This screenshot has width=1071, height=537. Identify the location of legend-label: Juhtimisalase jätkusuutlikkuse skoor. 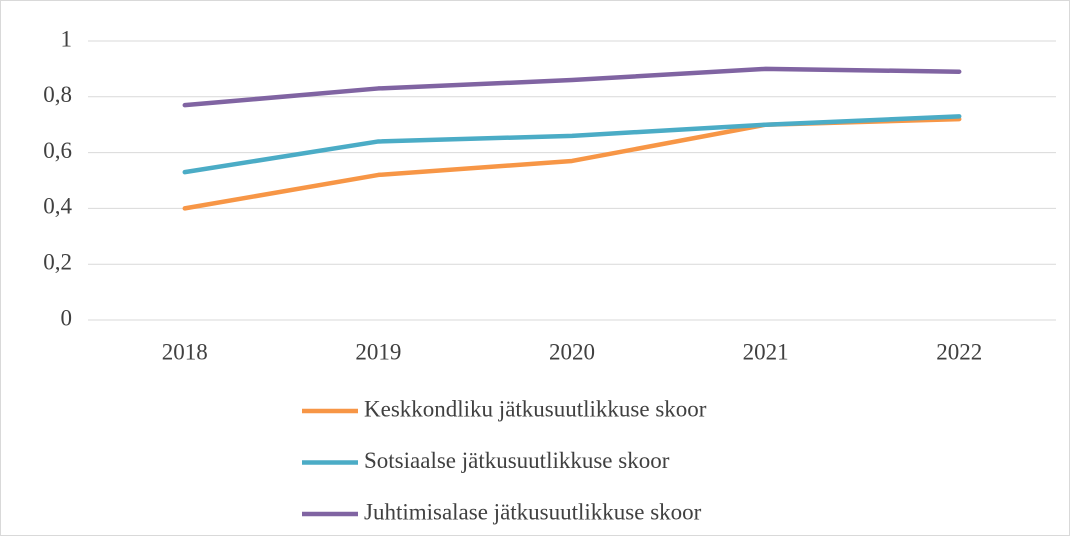
(533, 511).